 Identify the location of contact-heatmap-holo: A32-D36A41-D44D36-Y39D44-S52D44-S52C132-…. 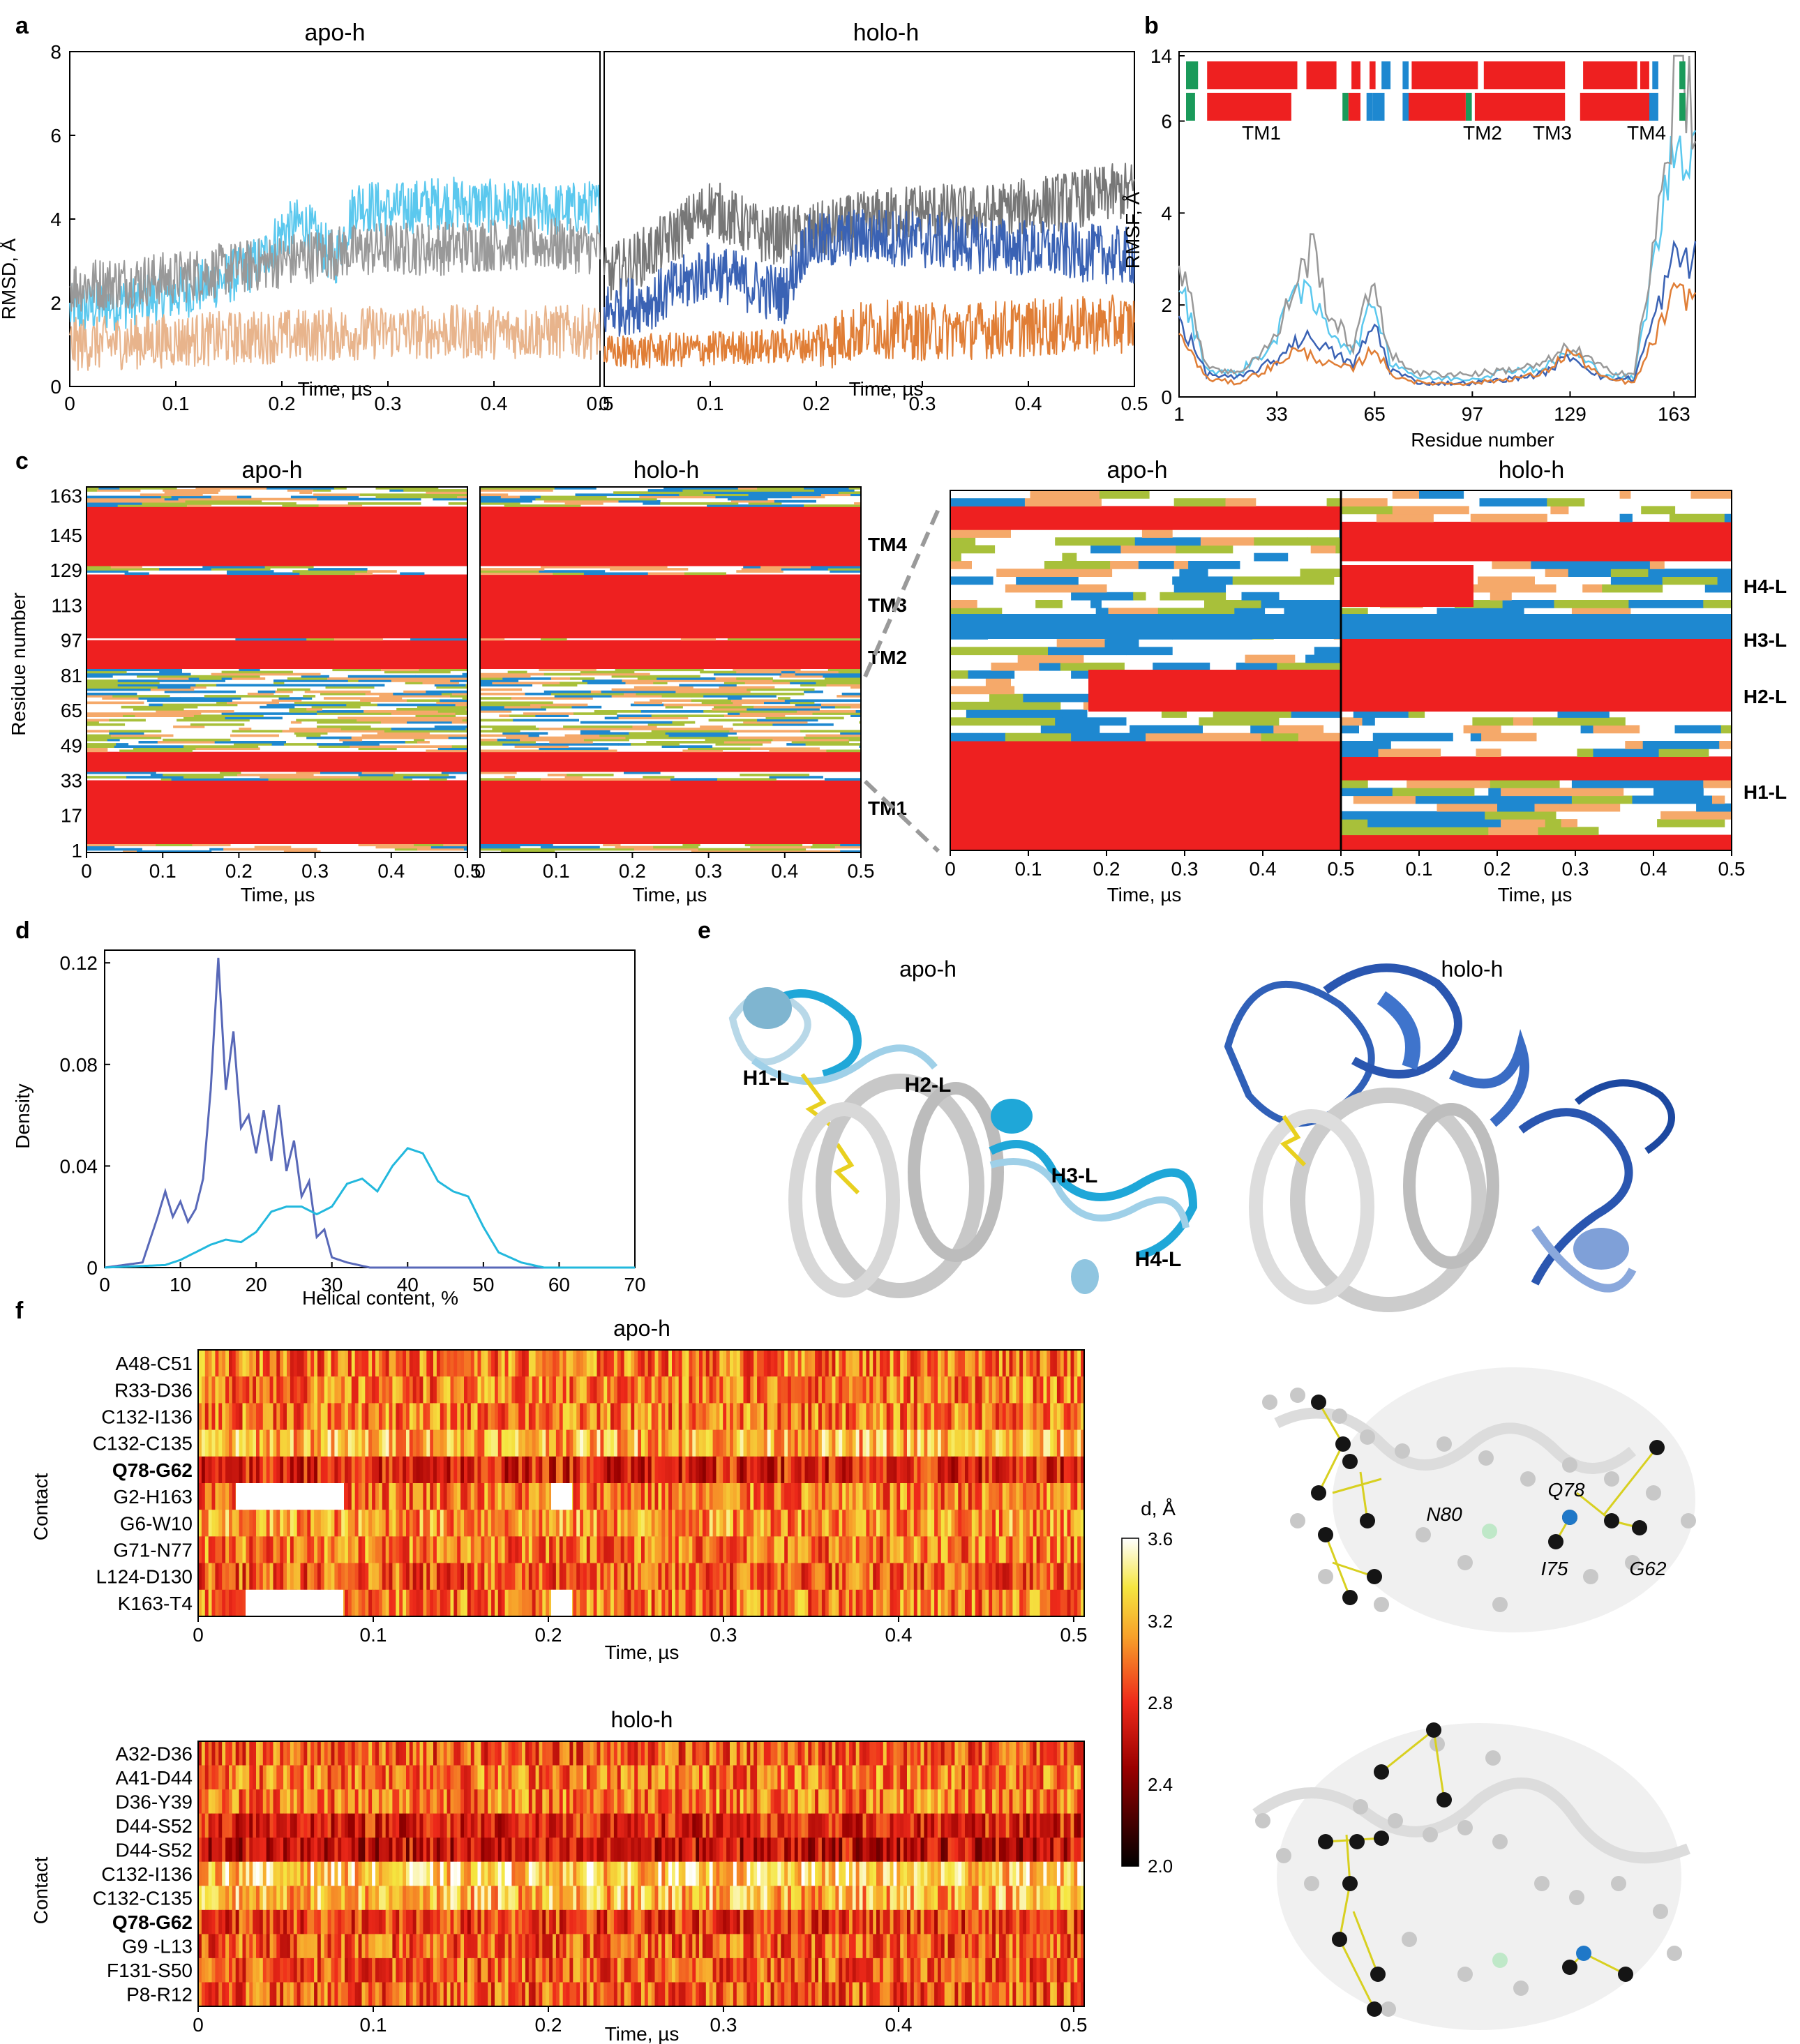
(590, 1888).